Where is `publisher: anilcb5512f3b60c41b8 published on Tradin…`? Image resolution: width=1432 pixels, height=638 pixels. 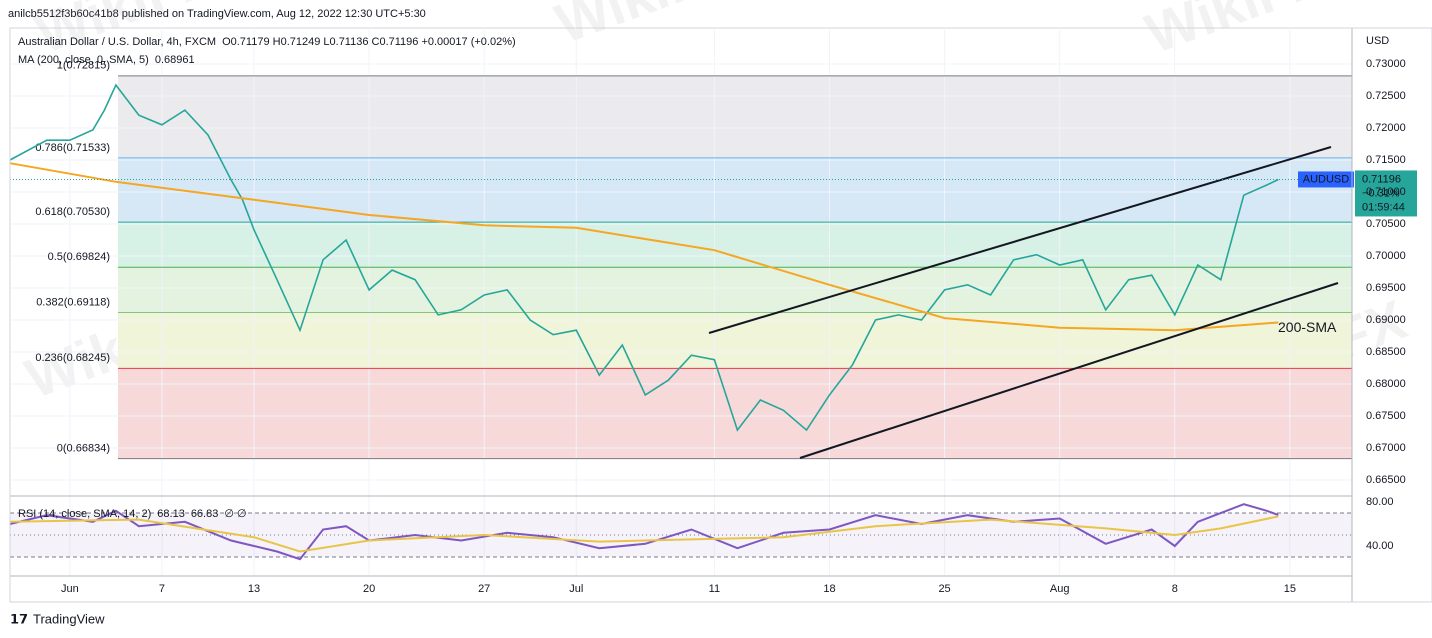 publisher: anilcb5512f3b60c41b8 published on Tradin… is located at coordinates (217, 14).